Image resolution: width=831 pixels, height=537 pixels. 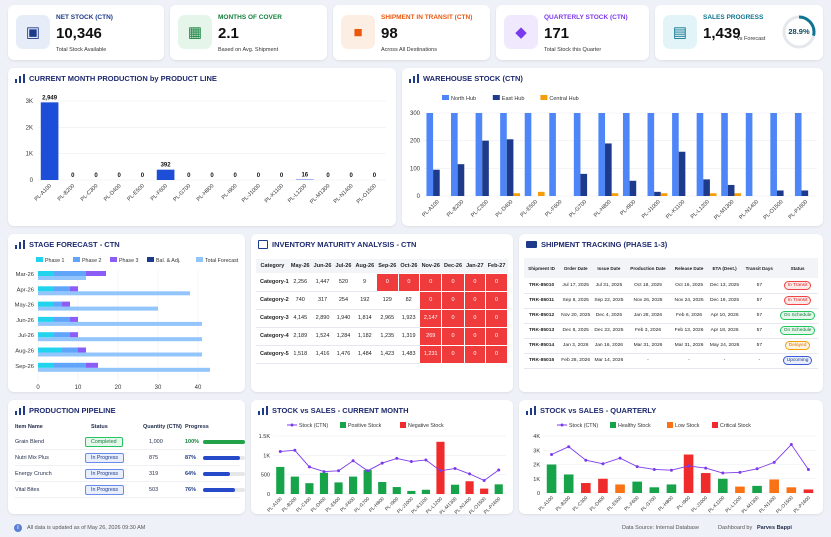 I want to click on table-cell: Category-5, so click(x=272, y=354).